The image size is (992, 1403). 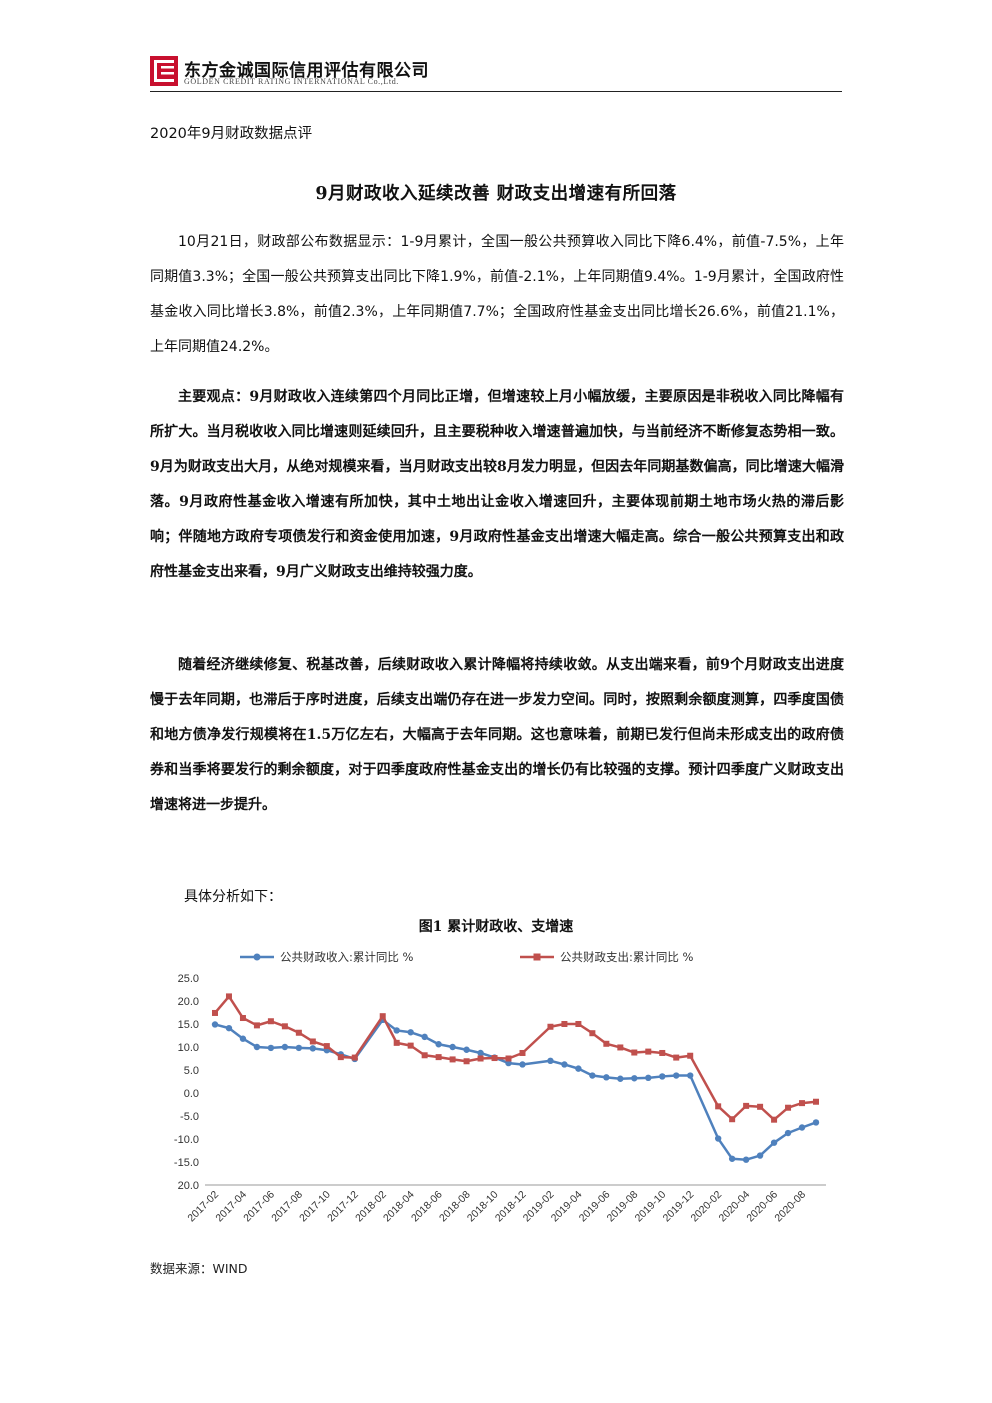 I want to click on y-tick-label: -15.0, so click(x=186, y=1163).